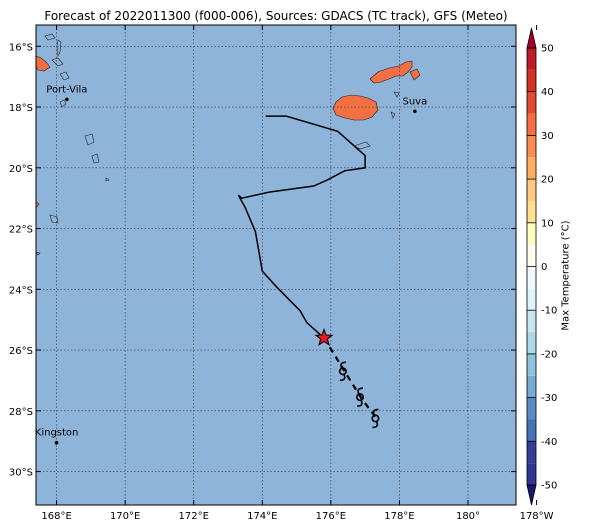  What do you see at coordinates (56, 516) in the screenshot?
I see `x-tick-label: 168°E` at bounding box center [56, 516].